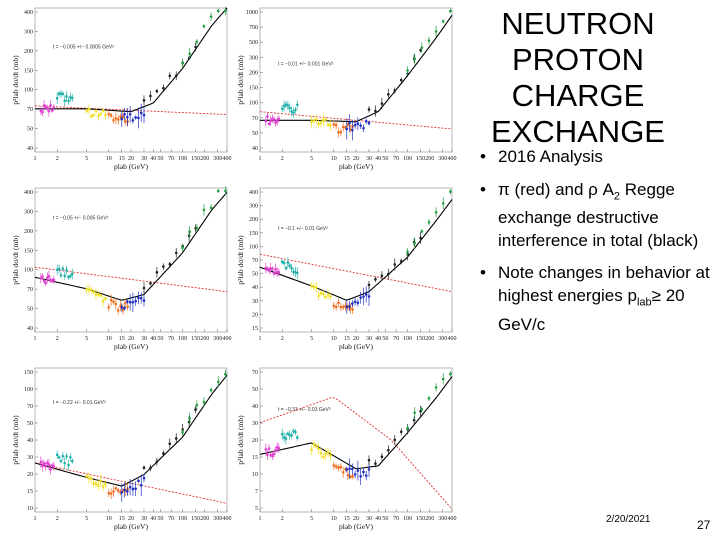 This screenshot has height=540, width=720. What do you see at coordinates (605, 189) in the screenshot?
I see `bullet-text: A` at bounding box center [605, 189].